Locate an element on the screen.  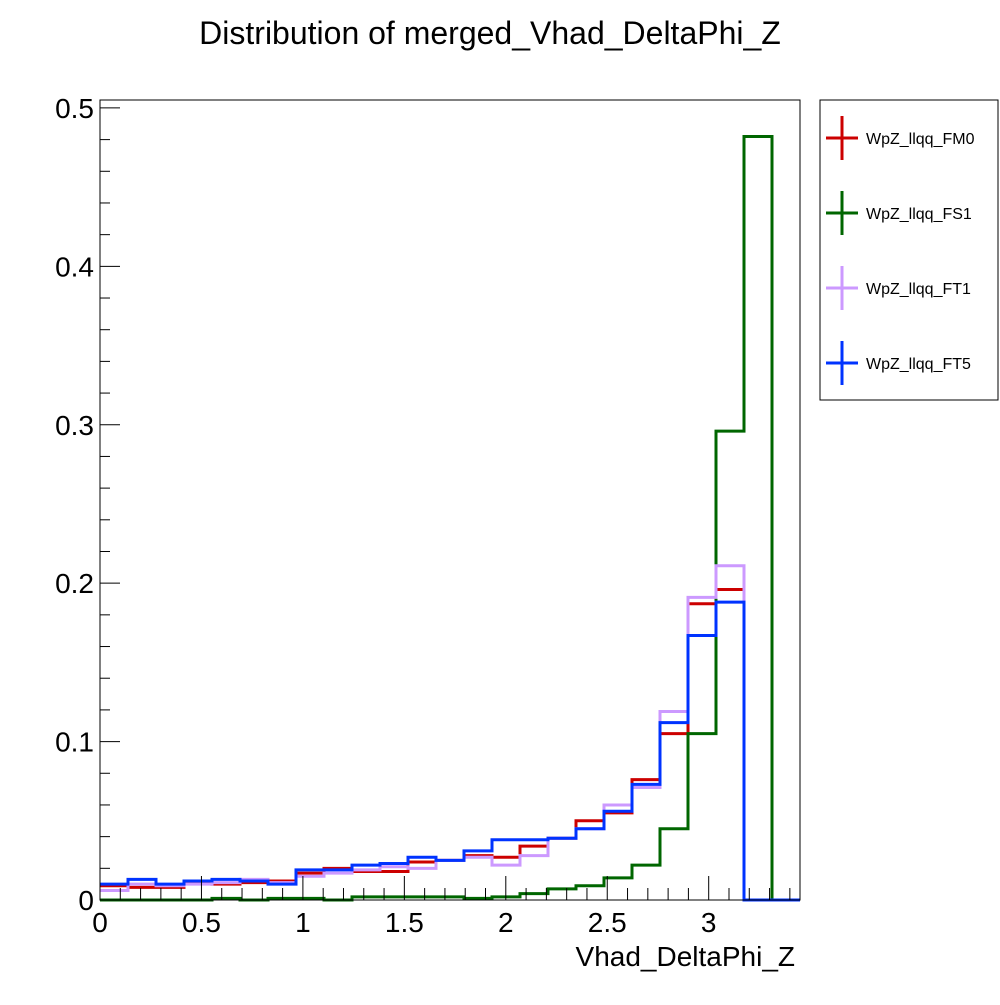
legend-label: WpZ_llqq_FM0 is located at coordinates (920, 139).